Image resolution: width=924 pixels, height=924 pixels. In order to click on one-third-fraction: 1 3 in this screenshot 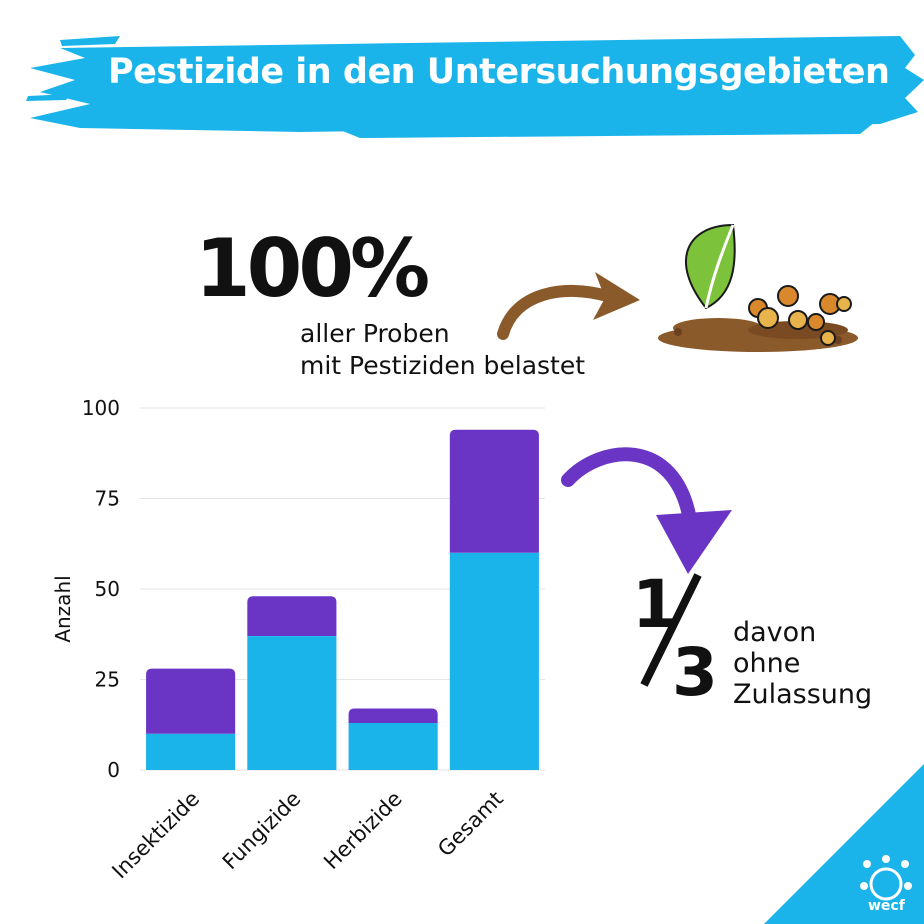, I will do `click(675, 635)`.